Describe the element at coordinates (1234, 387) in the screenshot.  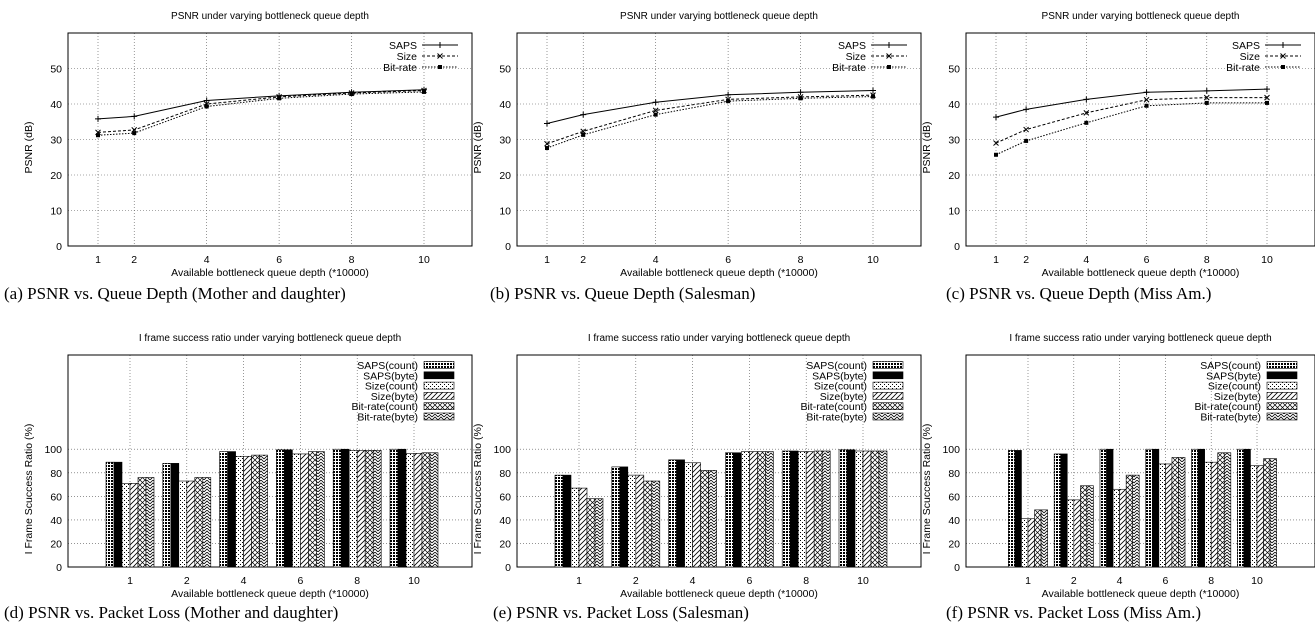
I see `legend-label: Size(count)` at that location.